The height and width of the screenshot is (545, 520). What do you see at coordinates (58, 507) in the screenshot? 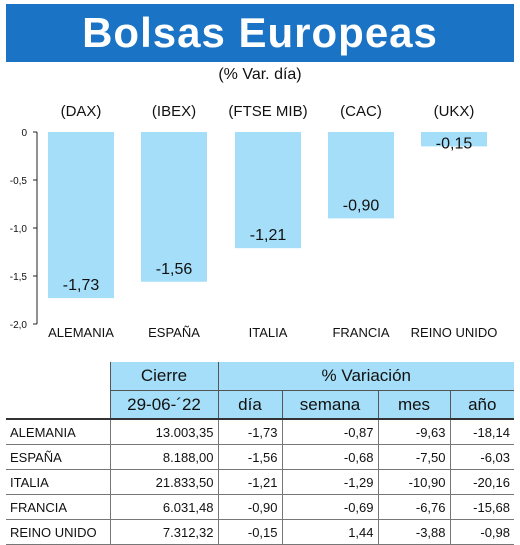
I see `row-name: FRANCIA` at bounding box center [58, 507].